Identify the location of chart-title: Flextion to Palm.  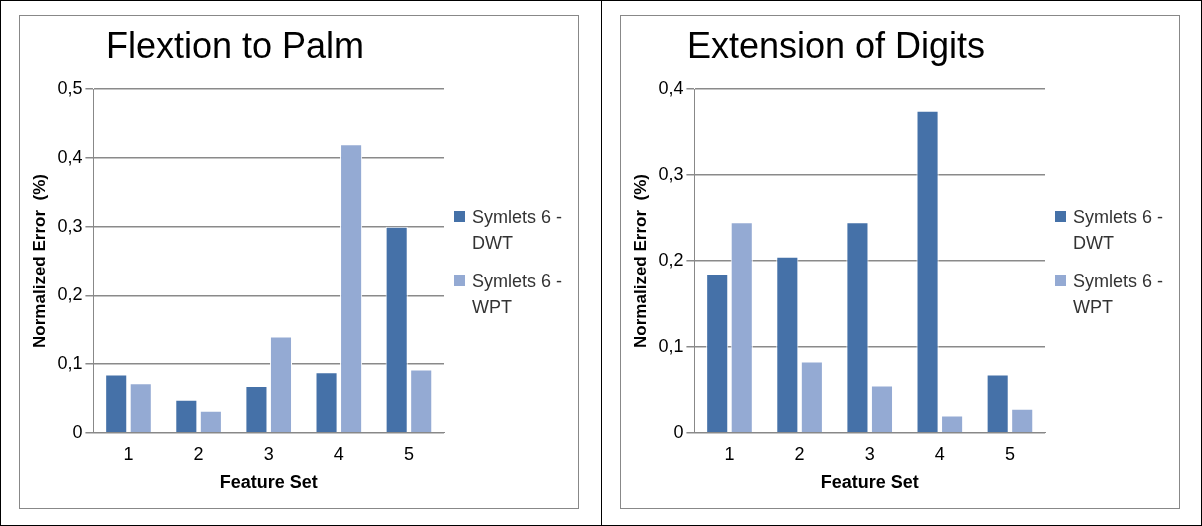
(235, 45).